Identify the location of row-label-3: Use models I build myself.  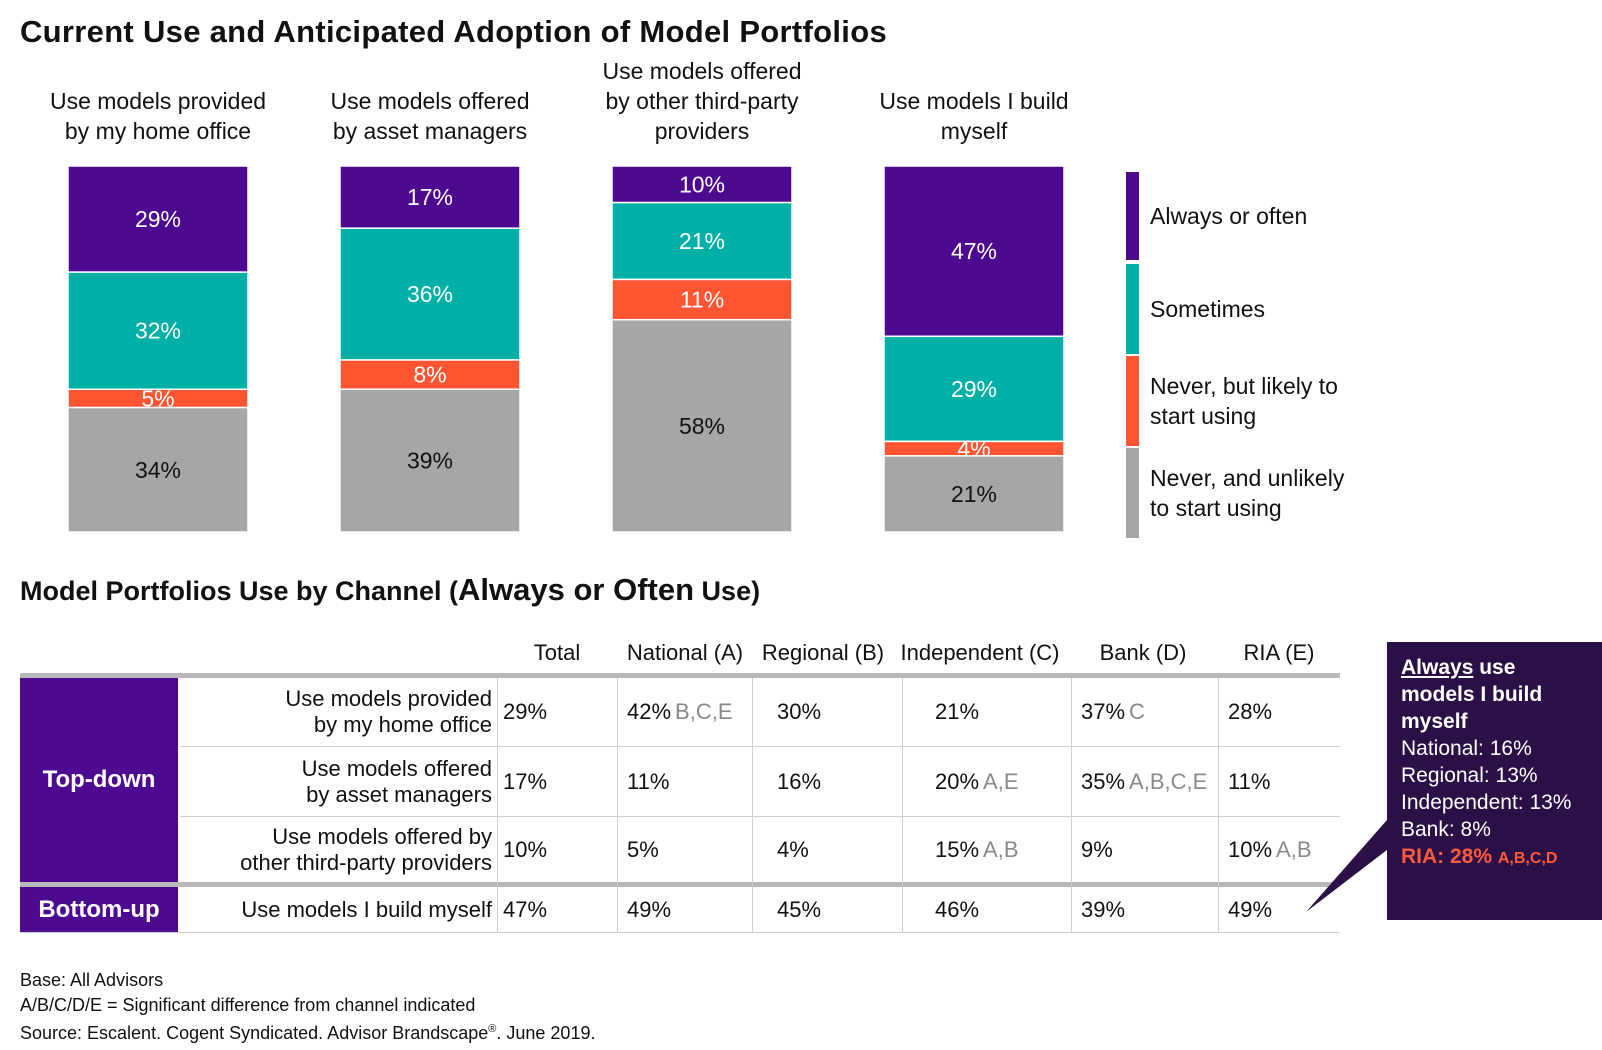
(336, 909).